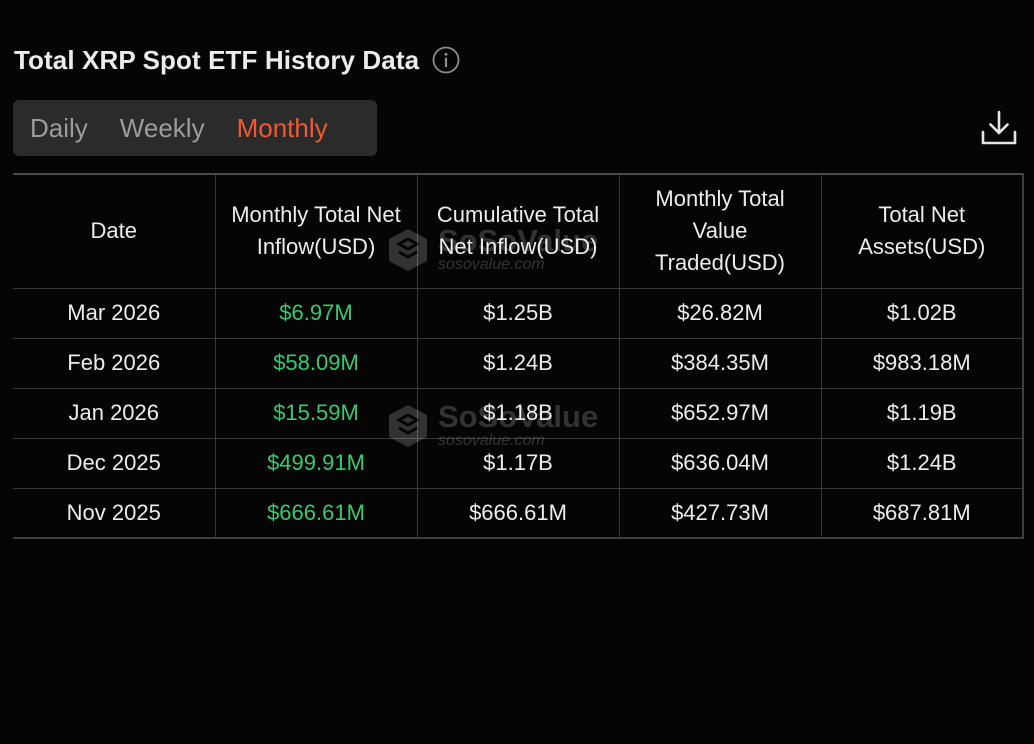 The image size is (1034, 744). I want to click on title-row: Total XRP Spot ETF History Data, so click(237, 60).